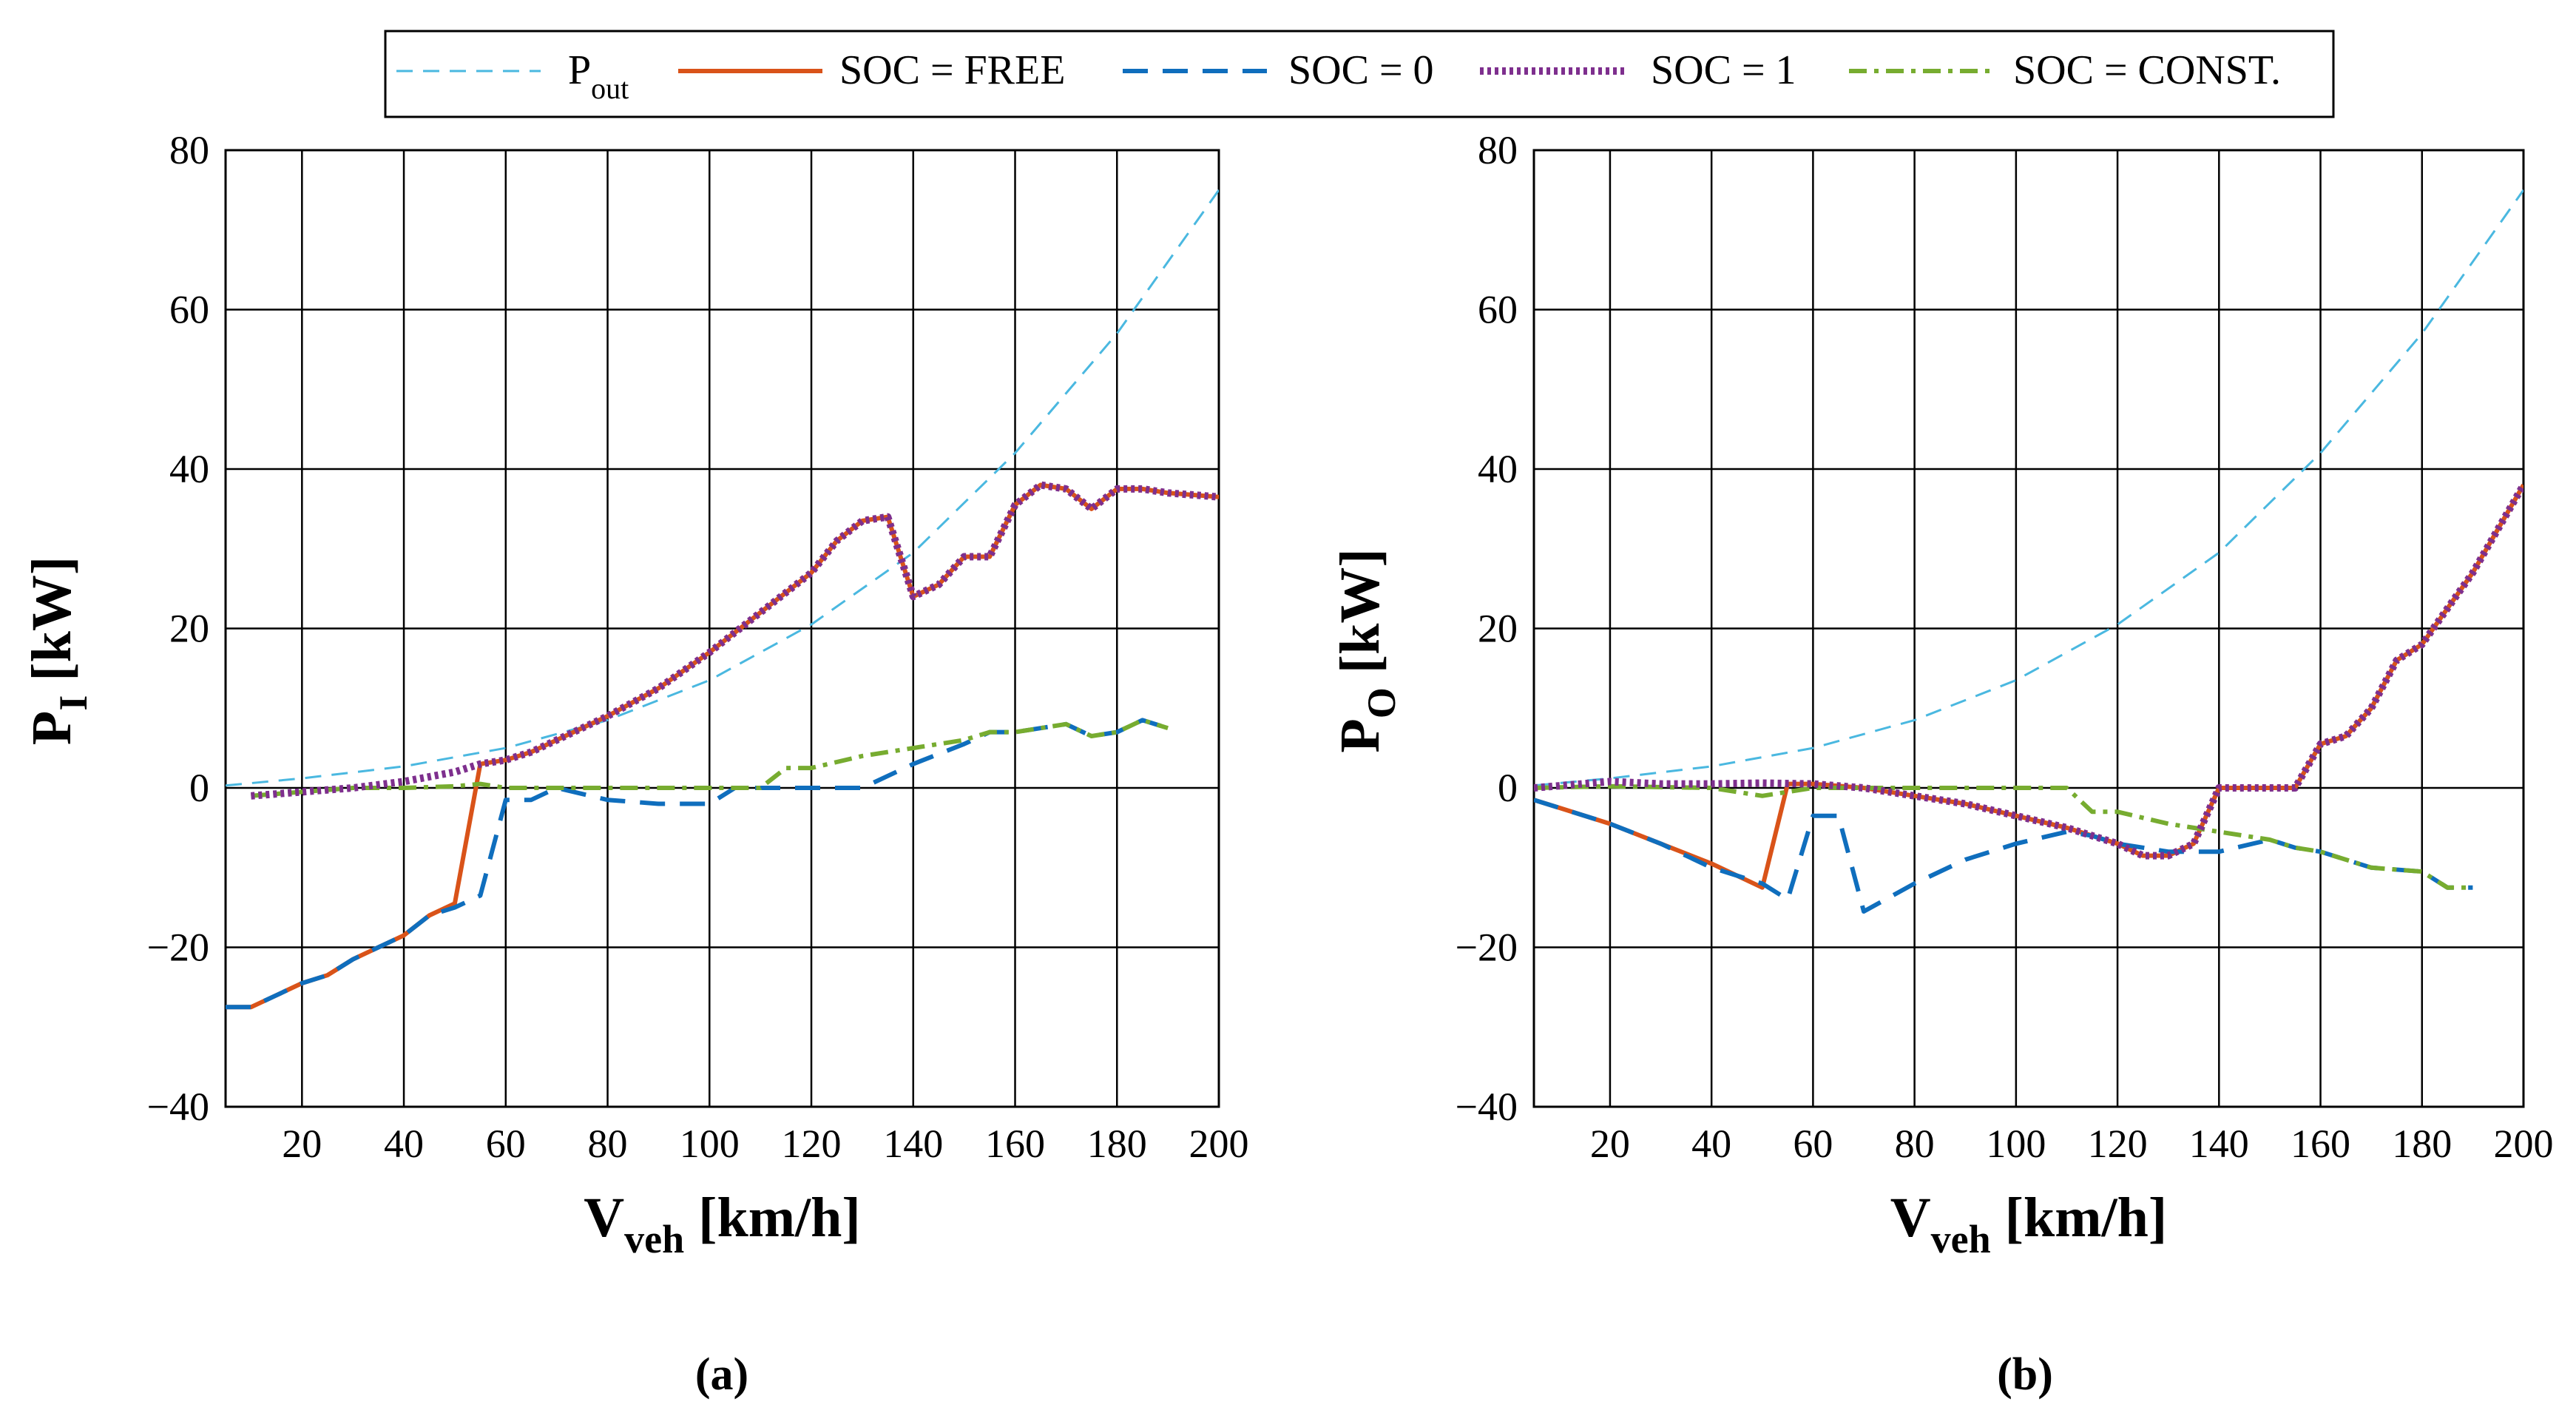 This screenshot has height=1416, width=2576. What do you see at coordinates (2025, 1374) in the screenshot?
I see `panel-label-b: (b)` at bounding box center [2025, 1374].